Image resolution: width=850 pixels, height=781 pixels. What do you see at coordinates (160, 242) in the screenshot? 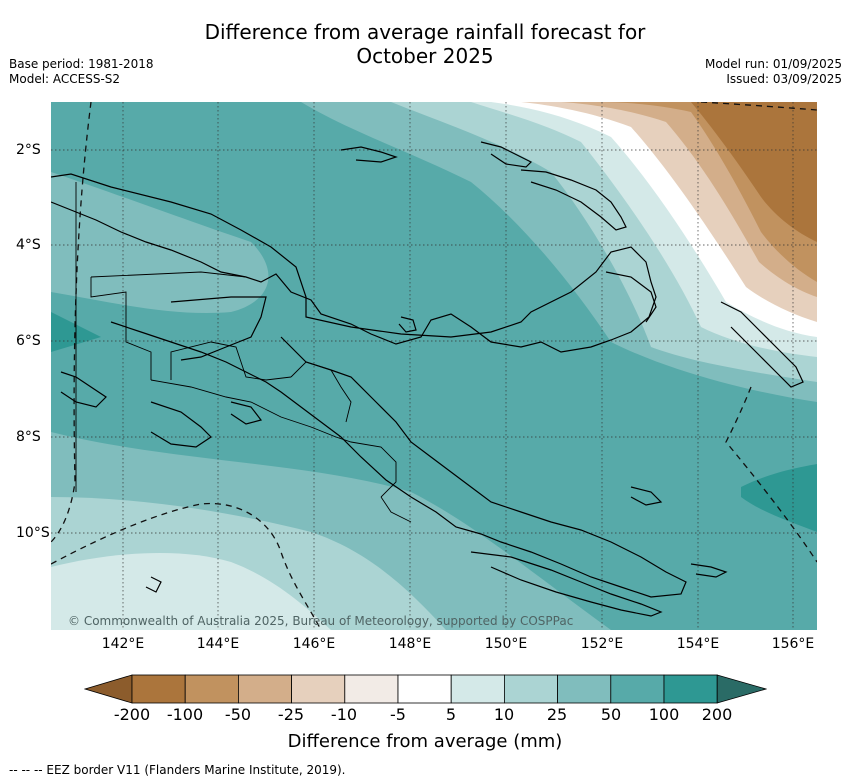
I see `zone-25-nw` at bounding box center [160, 242].